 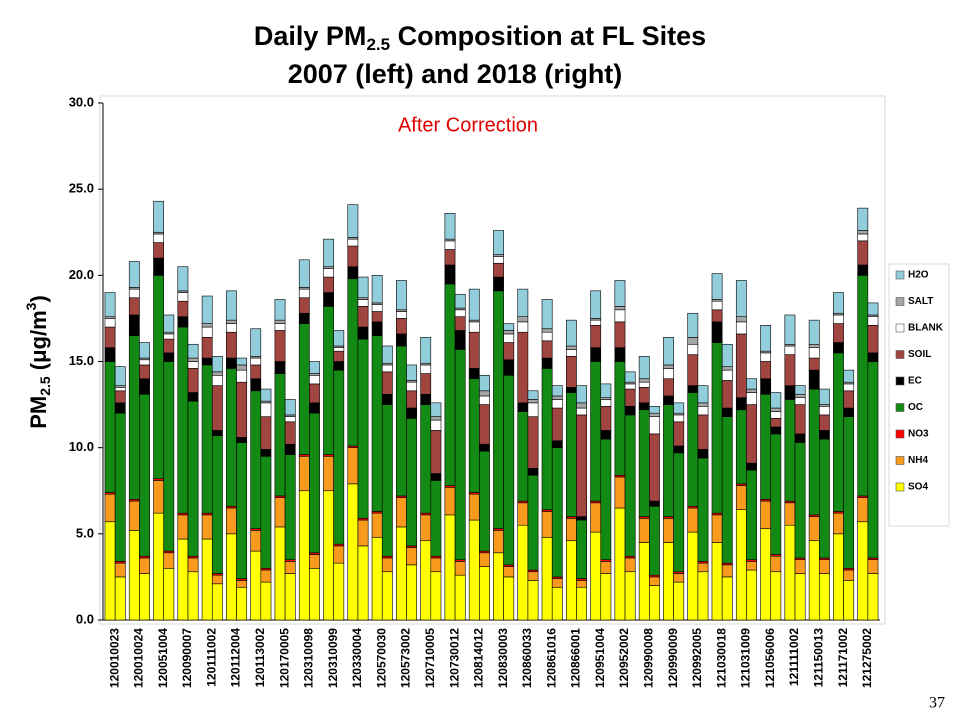 What do you see at coordinates (503, 658) in the screenshot?
I see `x-tick-label: 120830003` at bounding box center [503, 658].